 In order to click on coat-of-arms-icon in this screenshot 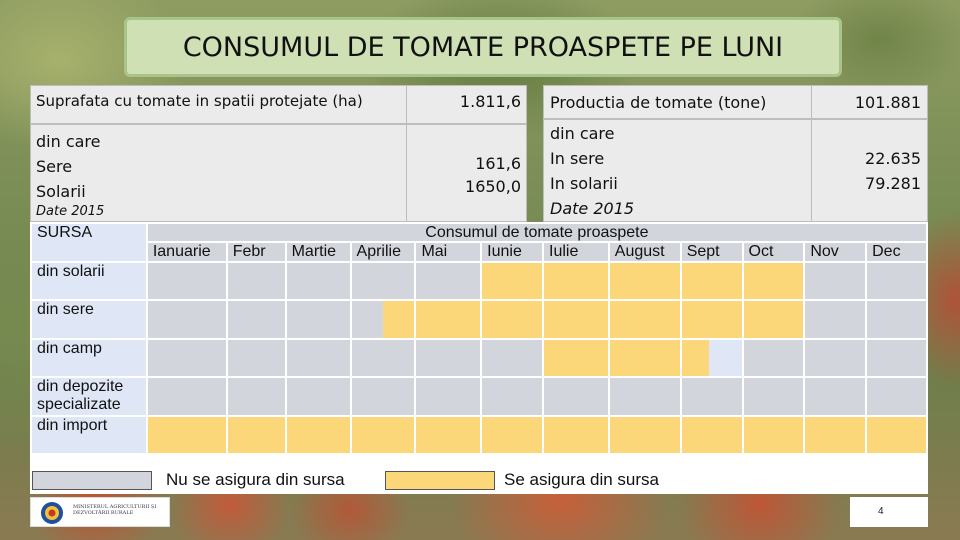, I will do `click(52, 513)`.